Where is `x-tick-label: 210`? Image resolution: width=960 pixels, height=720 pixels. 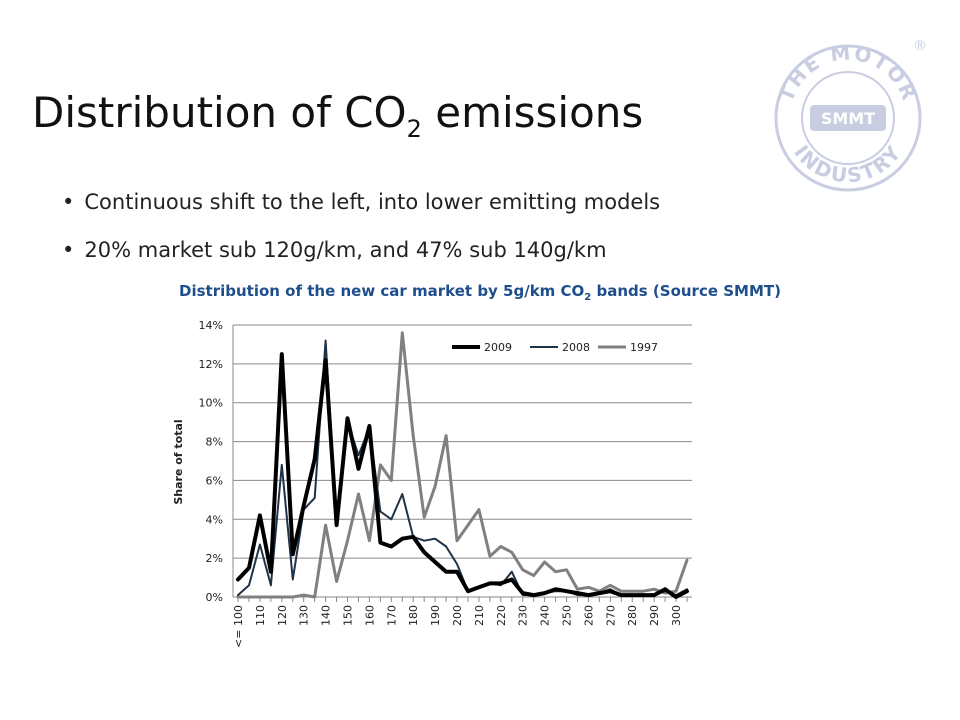 x-tick-label: 210 is located at coordinates (479, 615).